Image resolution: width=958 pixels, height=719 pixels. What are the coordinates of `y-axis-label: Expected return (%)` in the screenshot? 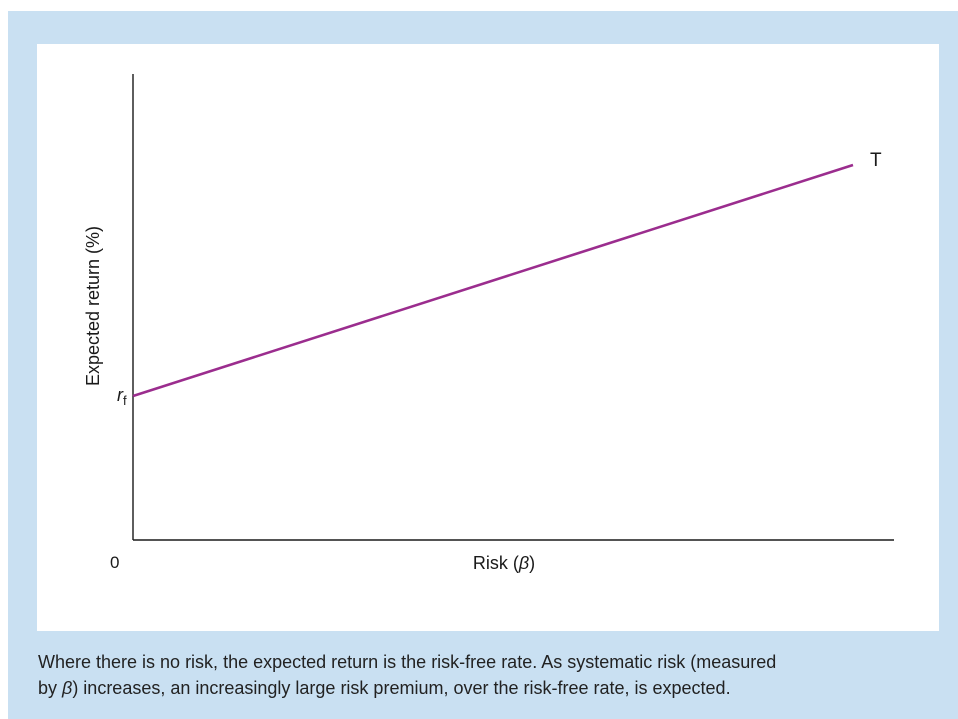 It's located at (93, 306).